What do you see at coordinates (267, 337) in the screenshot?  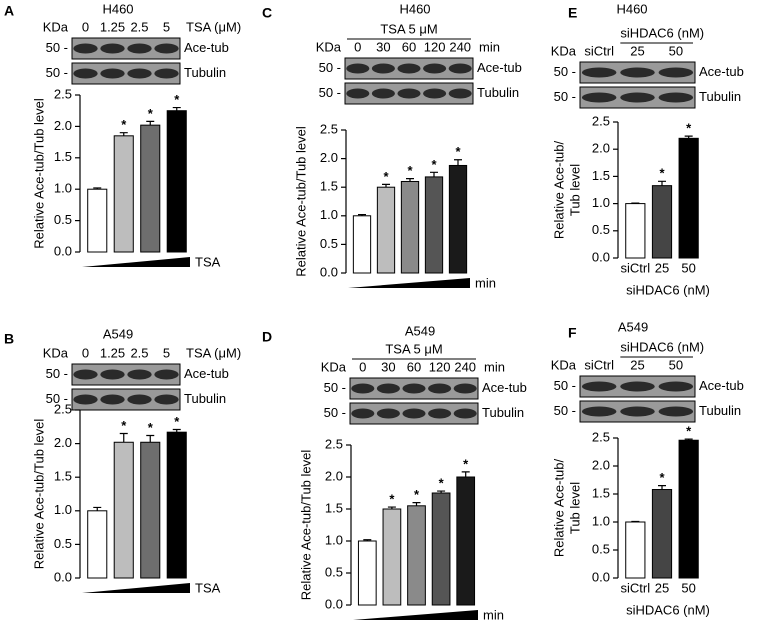 I see `panel-letter: D` at bounding box center [267, 337].